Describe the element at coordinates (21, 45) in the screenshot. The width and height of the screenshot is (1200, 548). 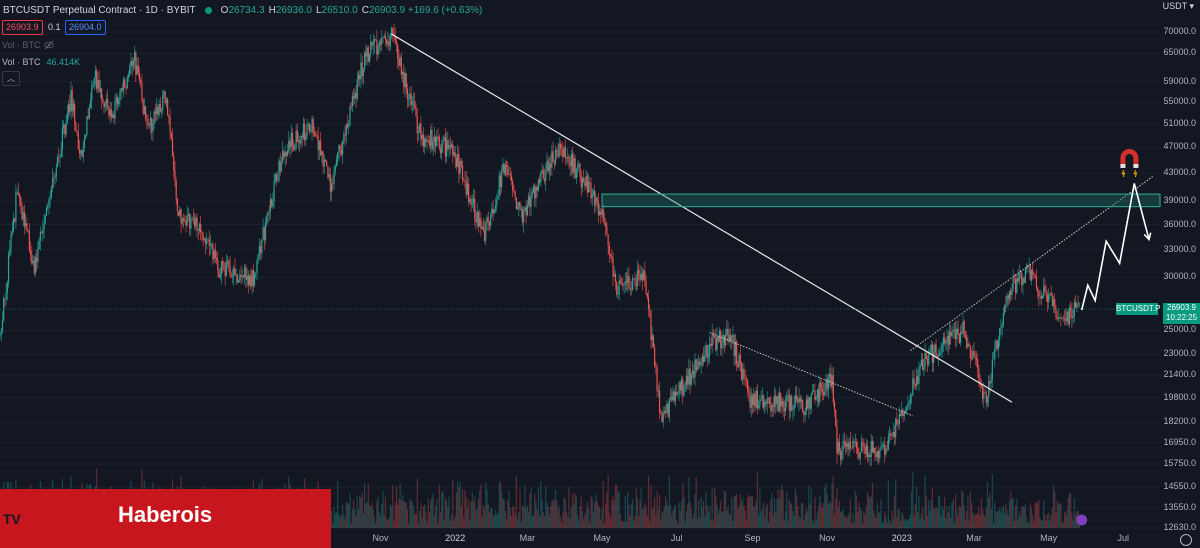
I see `hidden-volume-indicator: Vol · BTC` at that location.